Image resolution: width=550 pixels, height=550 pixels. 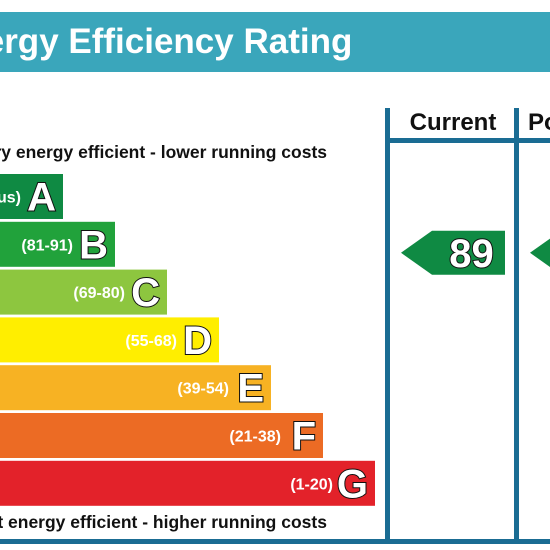 I want to click on current-column-header: Current, so click(x=453, y=122).